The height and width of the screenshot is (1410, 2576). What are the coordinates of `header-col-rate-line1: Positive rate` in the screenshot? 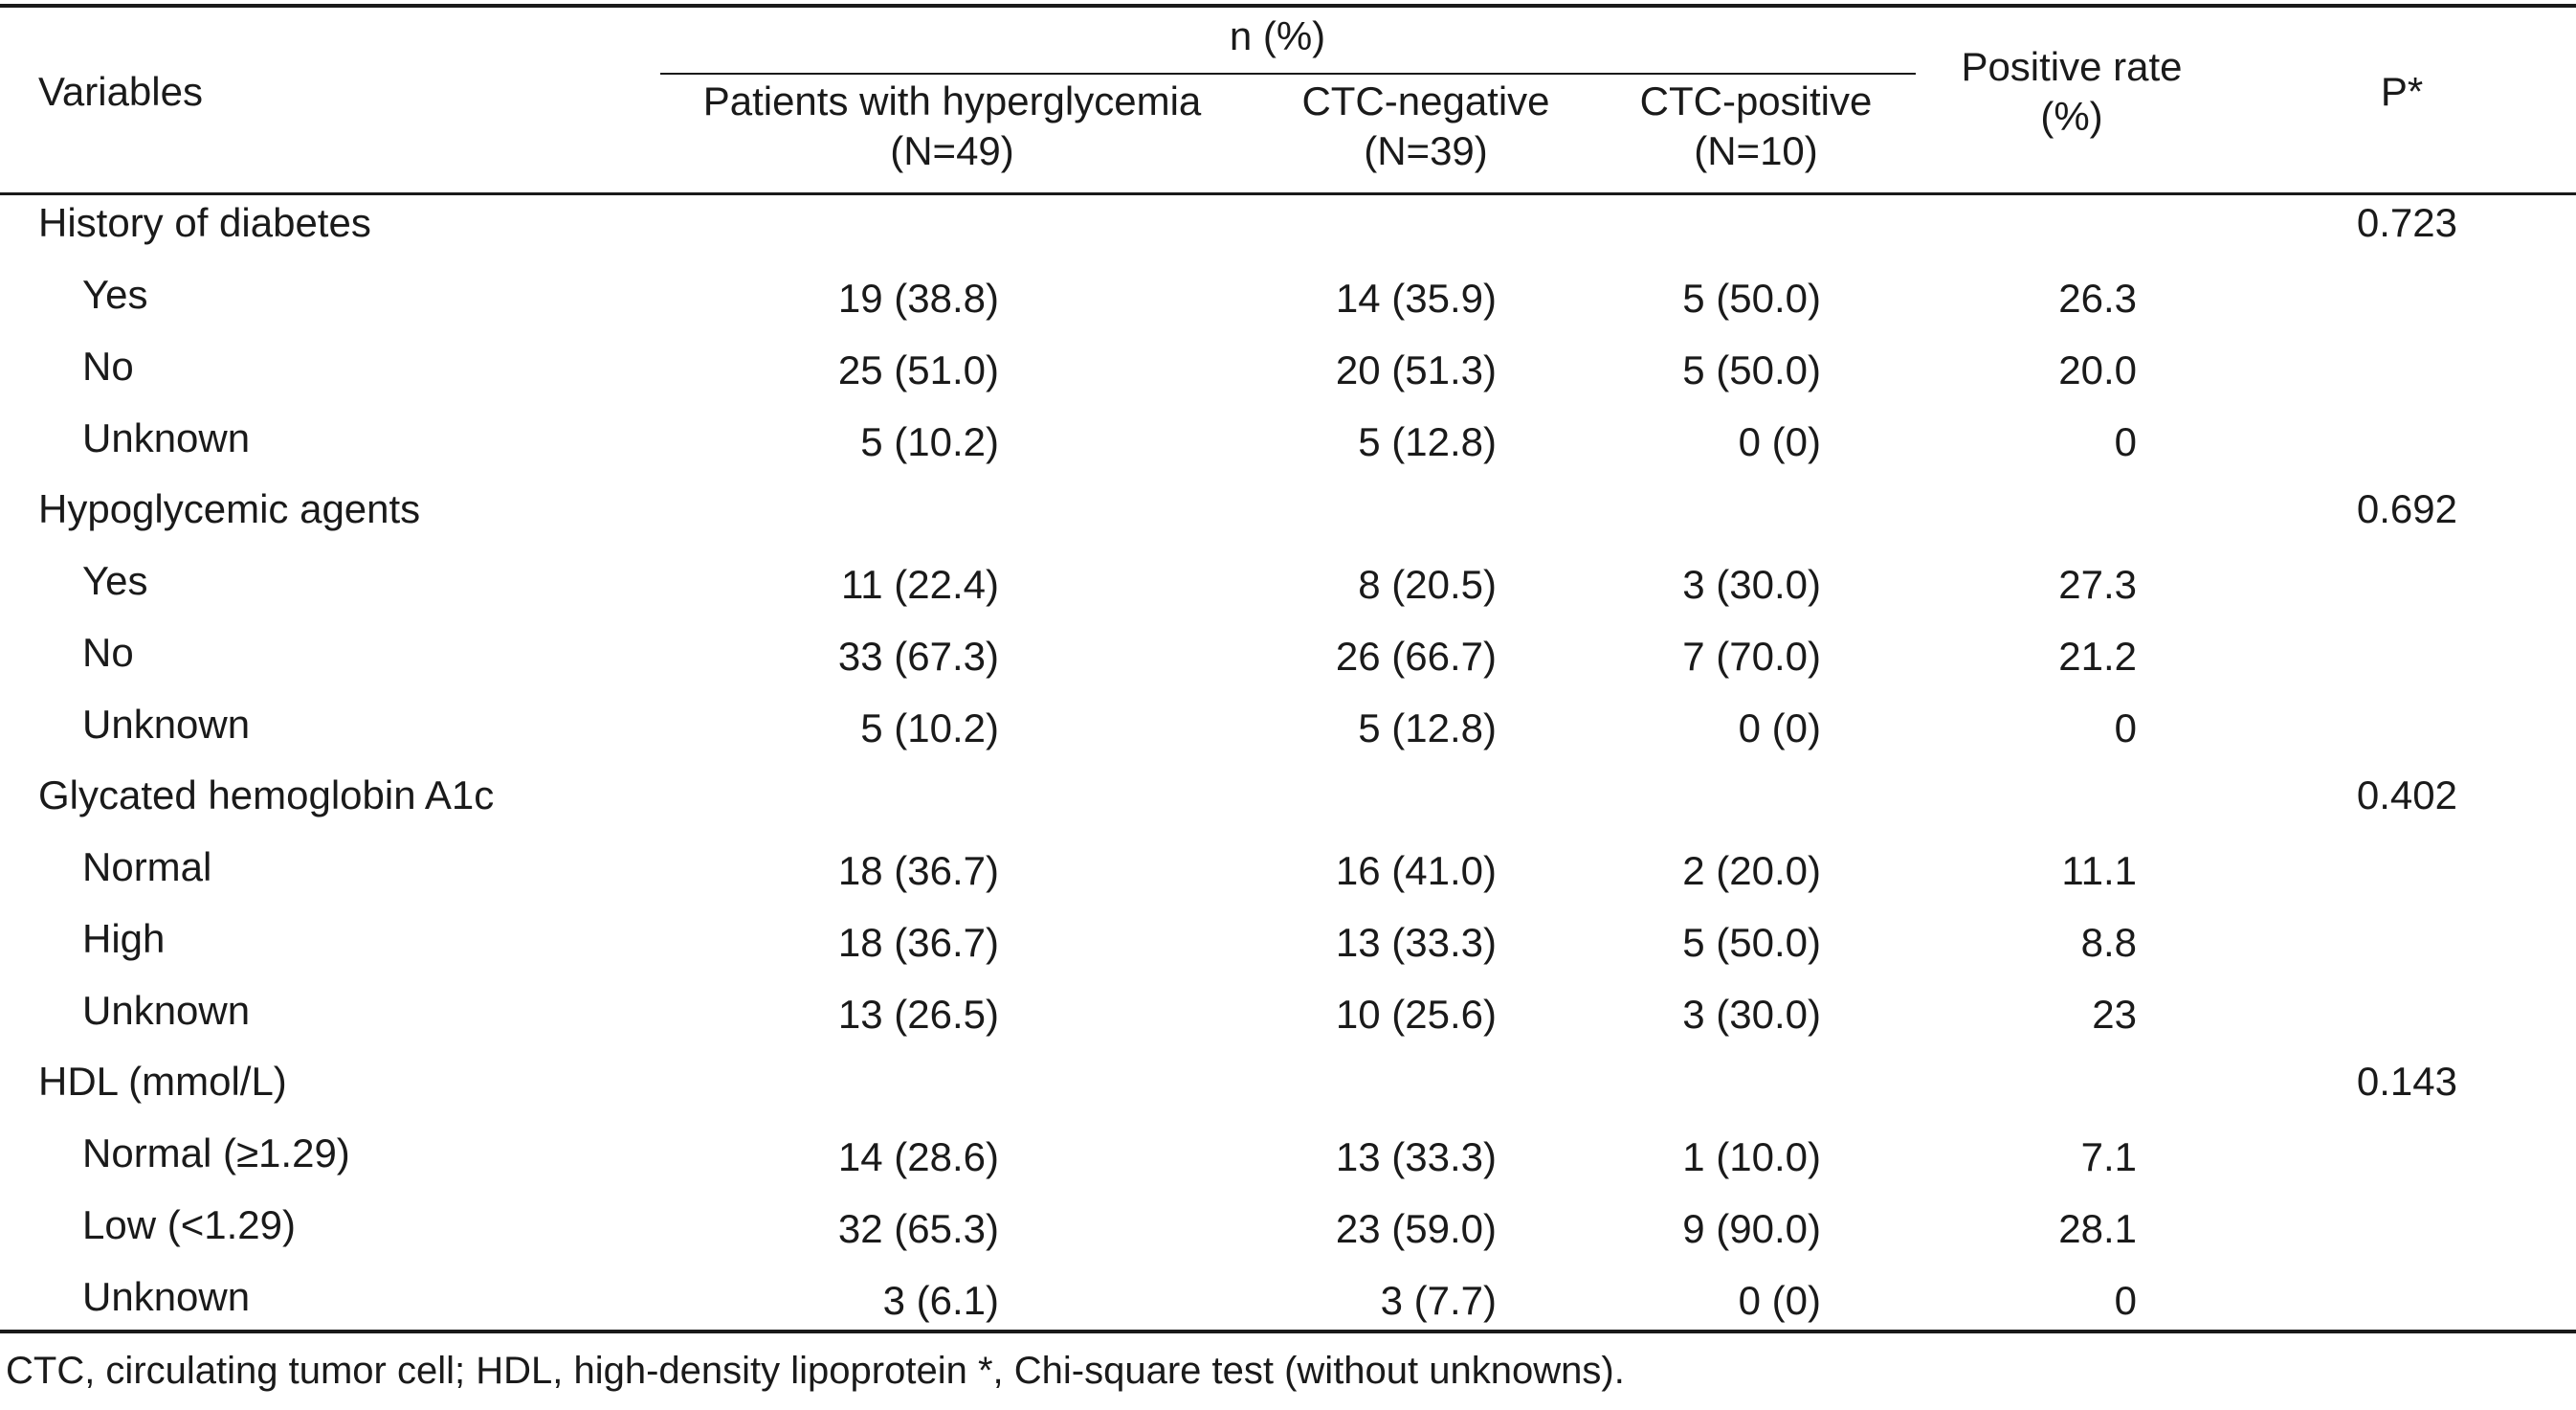 It's located at (2072, 66).